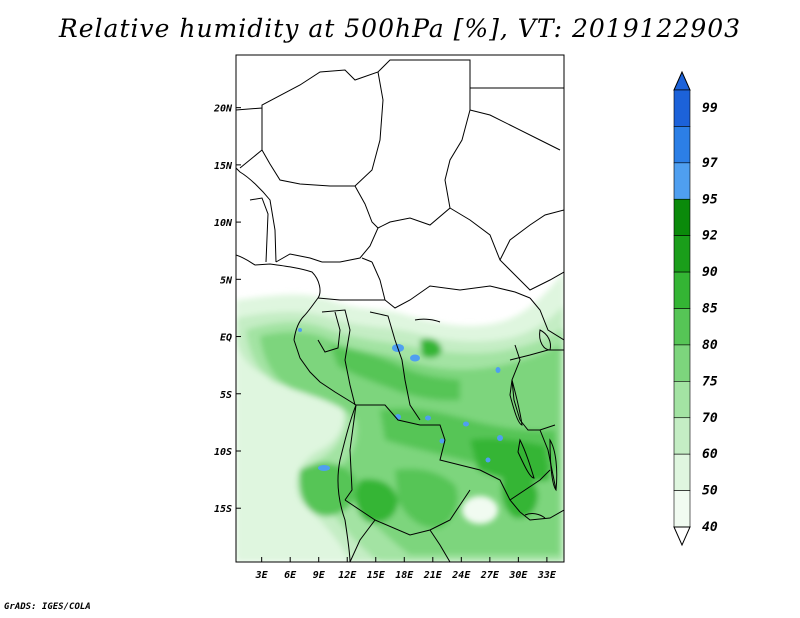  What do you see at coordinates (319, 575) in the screenshot?
I see `lon-tick-label: 9E` at bounding box center [319, 575].